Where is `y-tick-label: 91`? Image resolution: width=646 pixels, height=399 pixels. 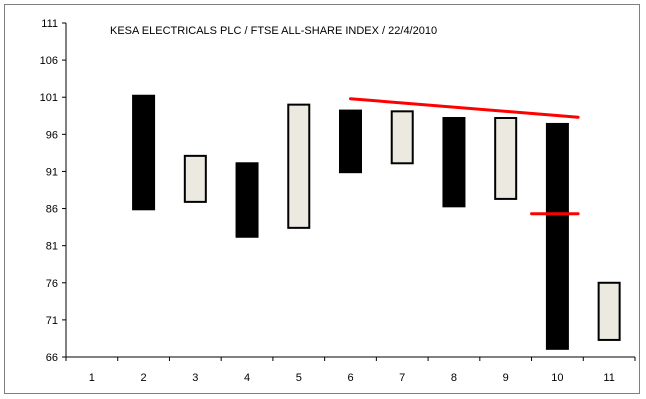
y-tick-label: 91 is located at coordinates (52, 172).